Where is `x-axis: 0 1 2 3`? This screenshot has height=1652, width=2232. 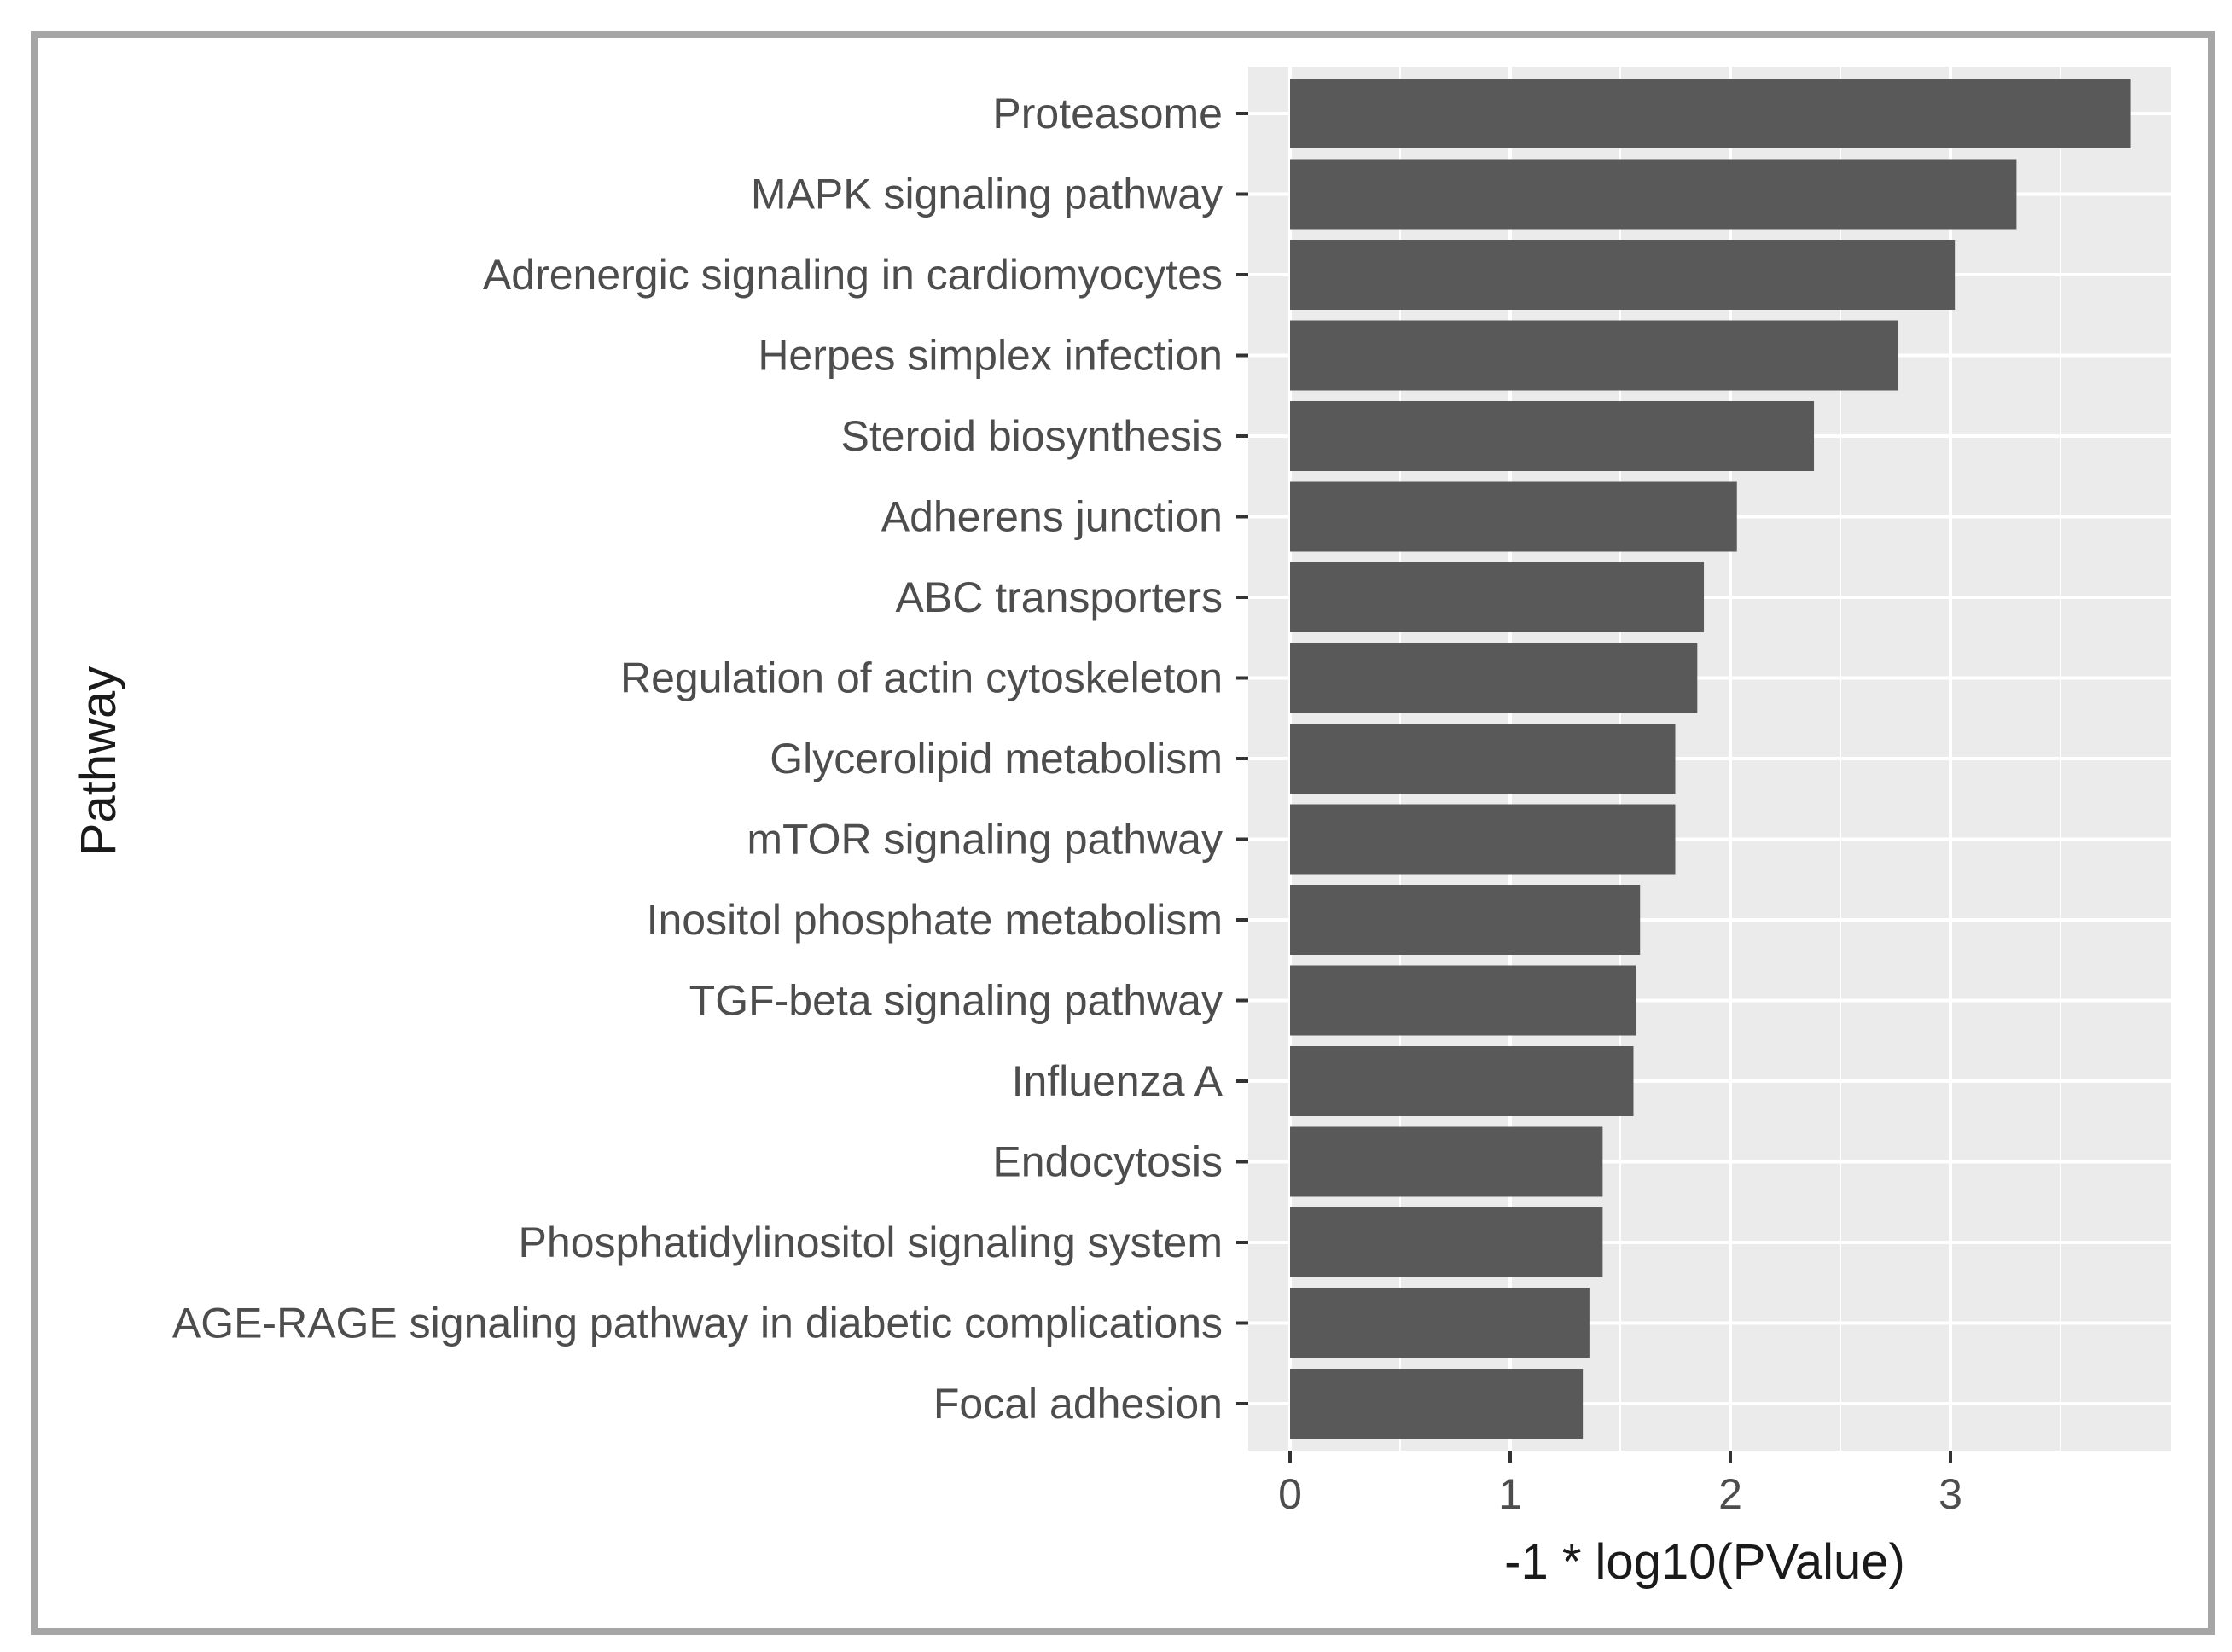 x-axis: 0 1 2 3 is located at coordinates (1620, 1484).